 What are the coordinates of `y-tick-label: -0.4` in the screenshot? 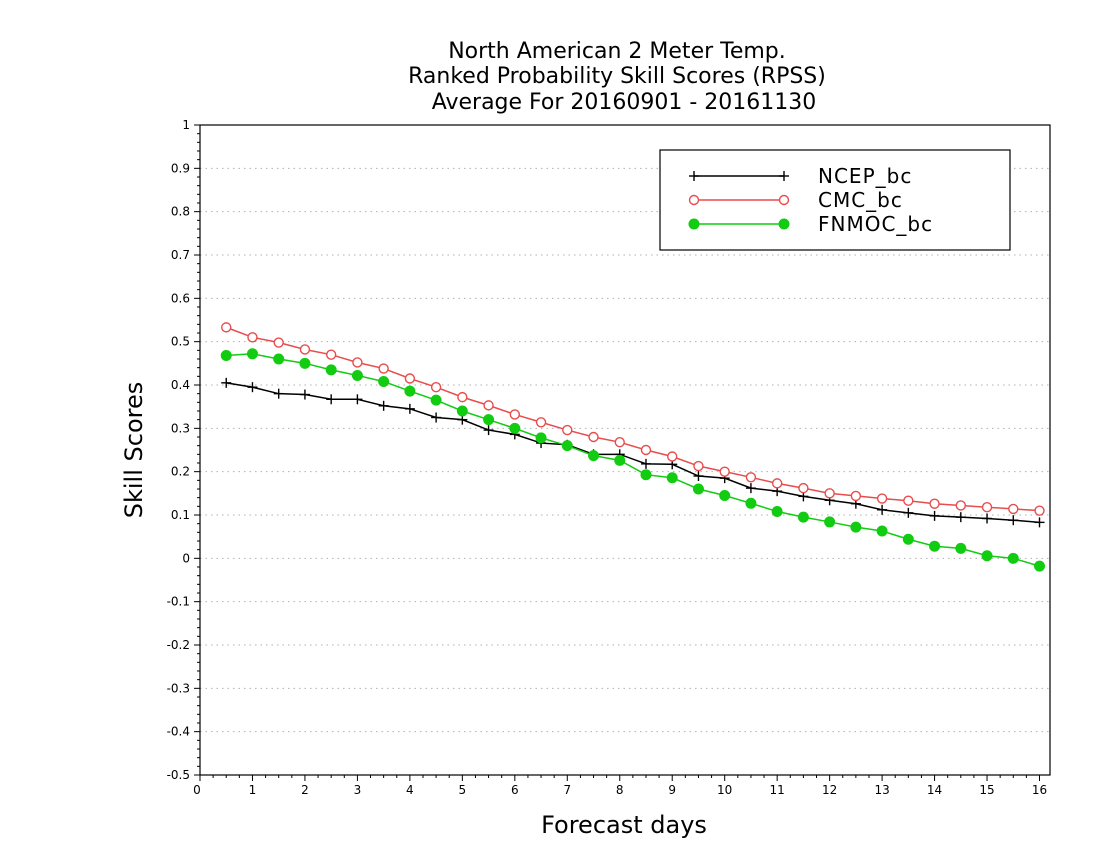 It's located at (178, 732).